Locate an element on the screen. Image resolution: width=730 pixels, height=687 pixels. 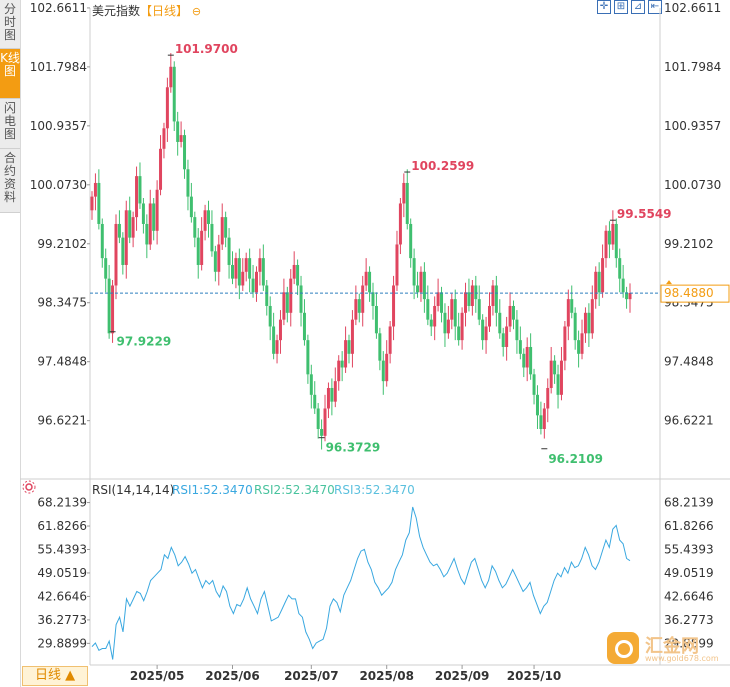
y-tick-label-left: 96.6221 is located at coordinates (62, 421).